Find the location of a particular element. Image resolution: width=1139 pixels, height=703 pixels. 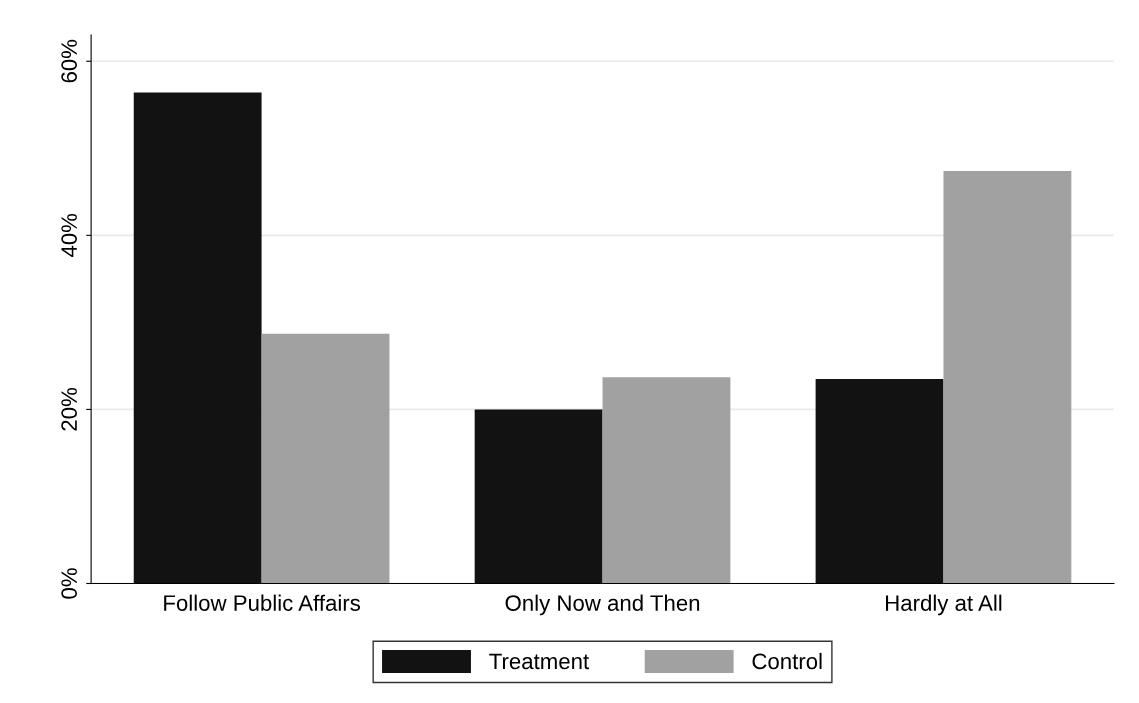

y-tick-label: 40% is located at coordinates (69, 235).